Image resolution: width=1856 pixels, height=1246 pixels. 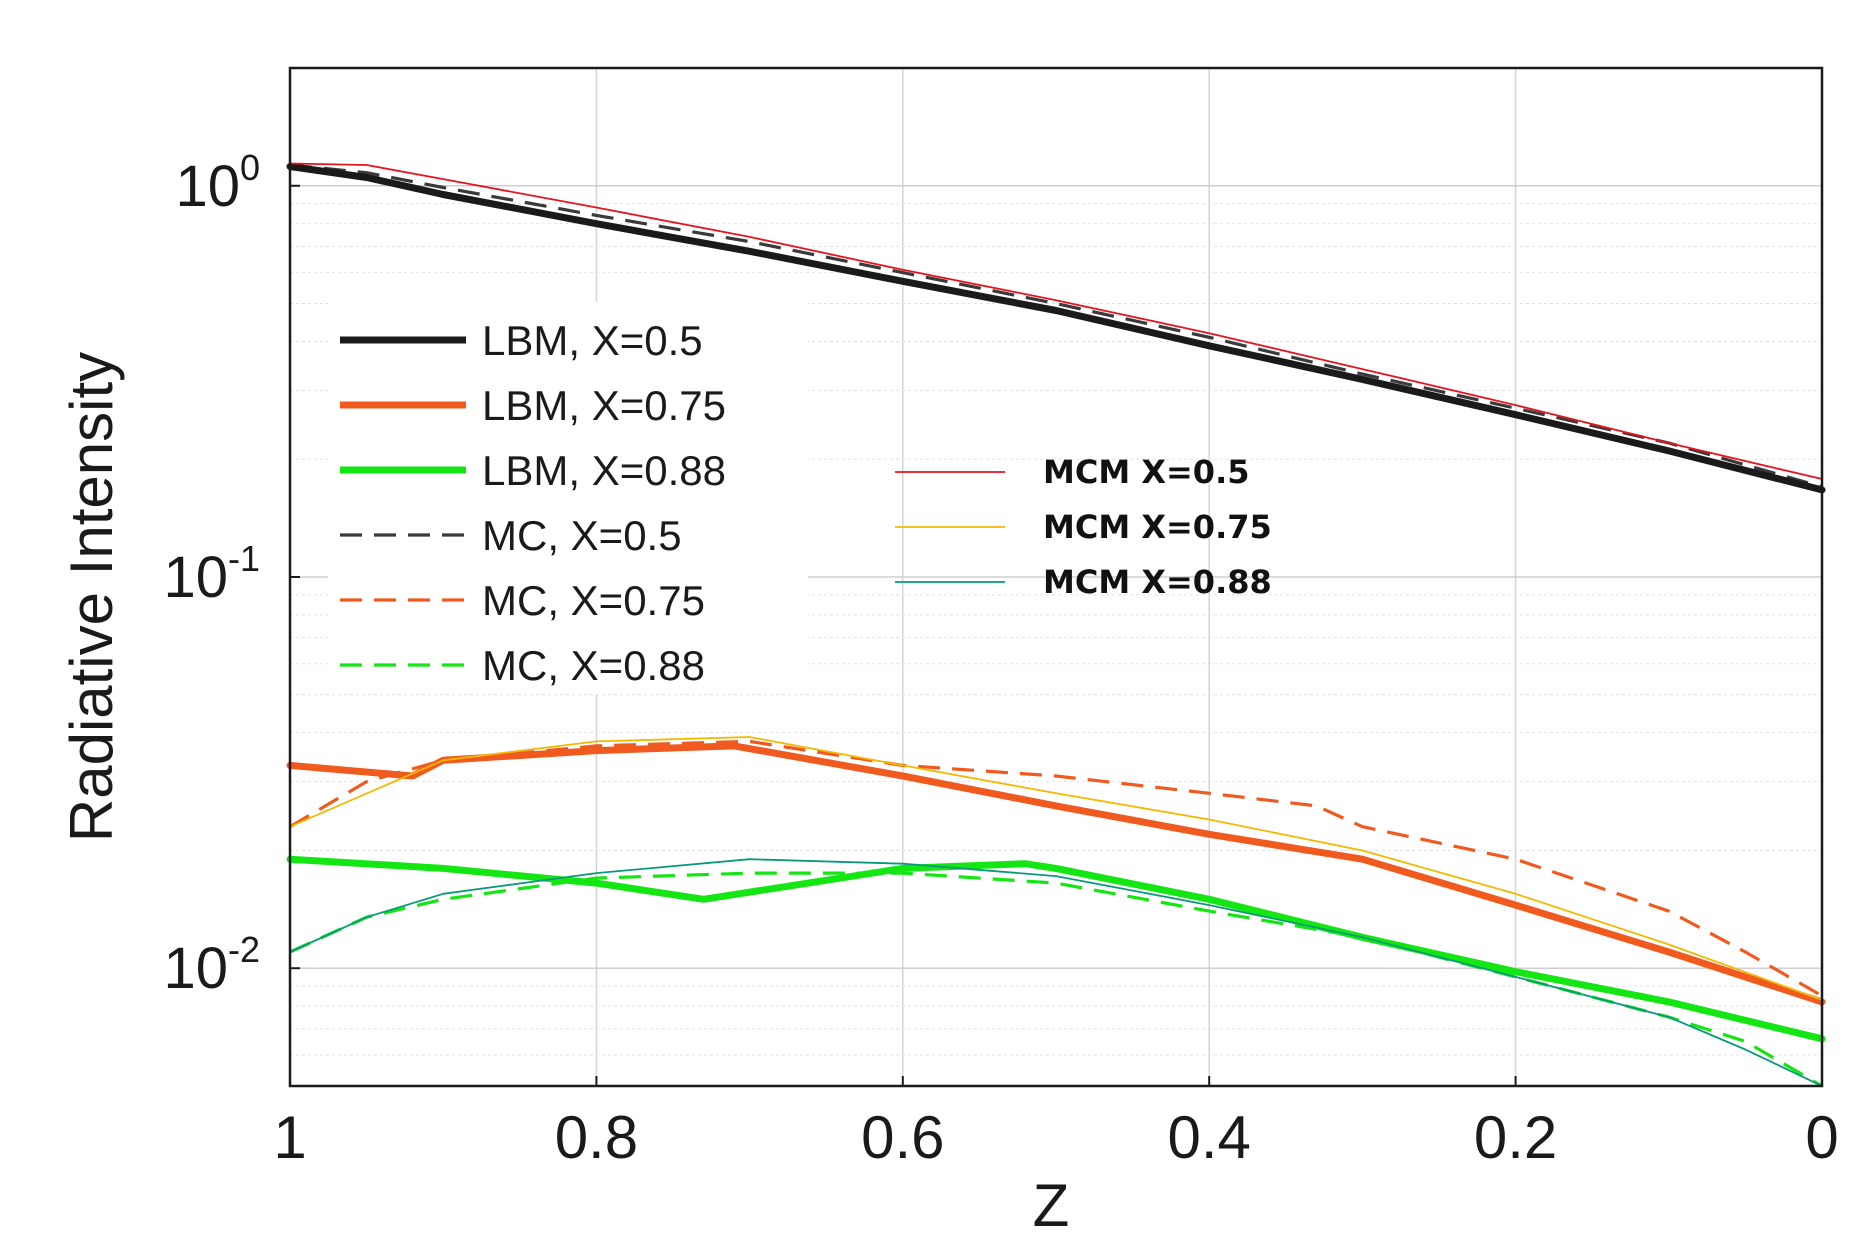 I want to click on y-tick-exponent: -1, so click(x=244, y=558).